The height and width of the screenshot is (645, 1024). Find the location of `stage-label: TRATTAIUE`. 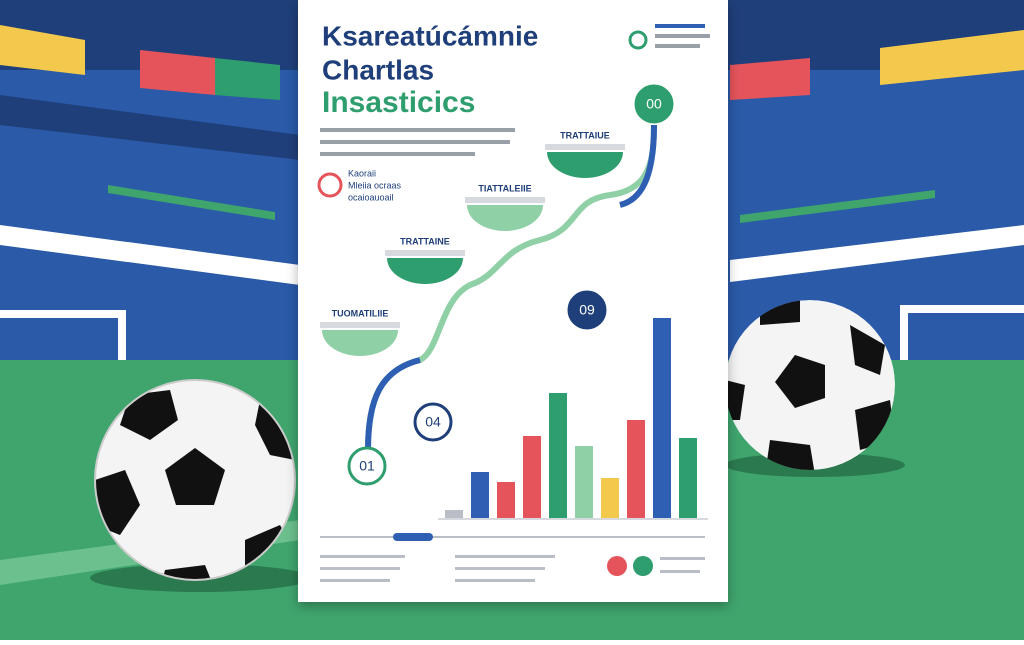

stage-label: TRATTAIUE is located at coordinates (585, 135).